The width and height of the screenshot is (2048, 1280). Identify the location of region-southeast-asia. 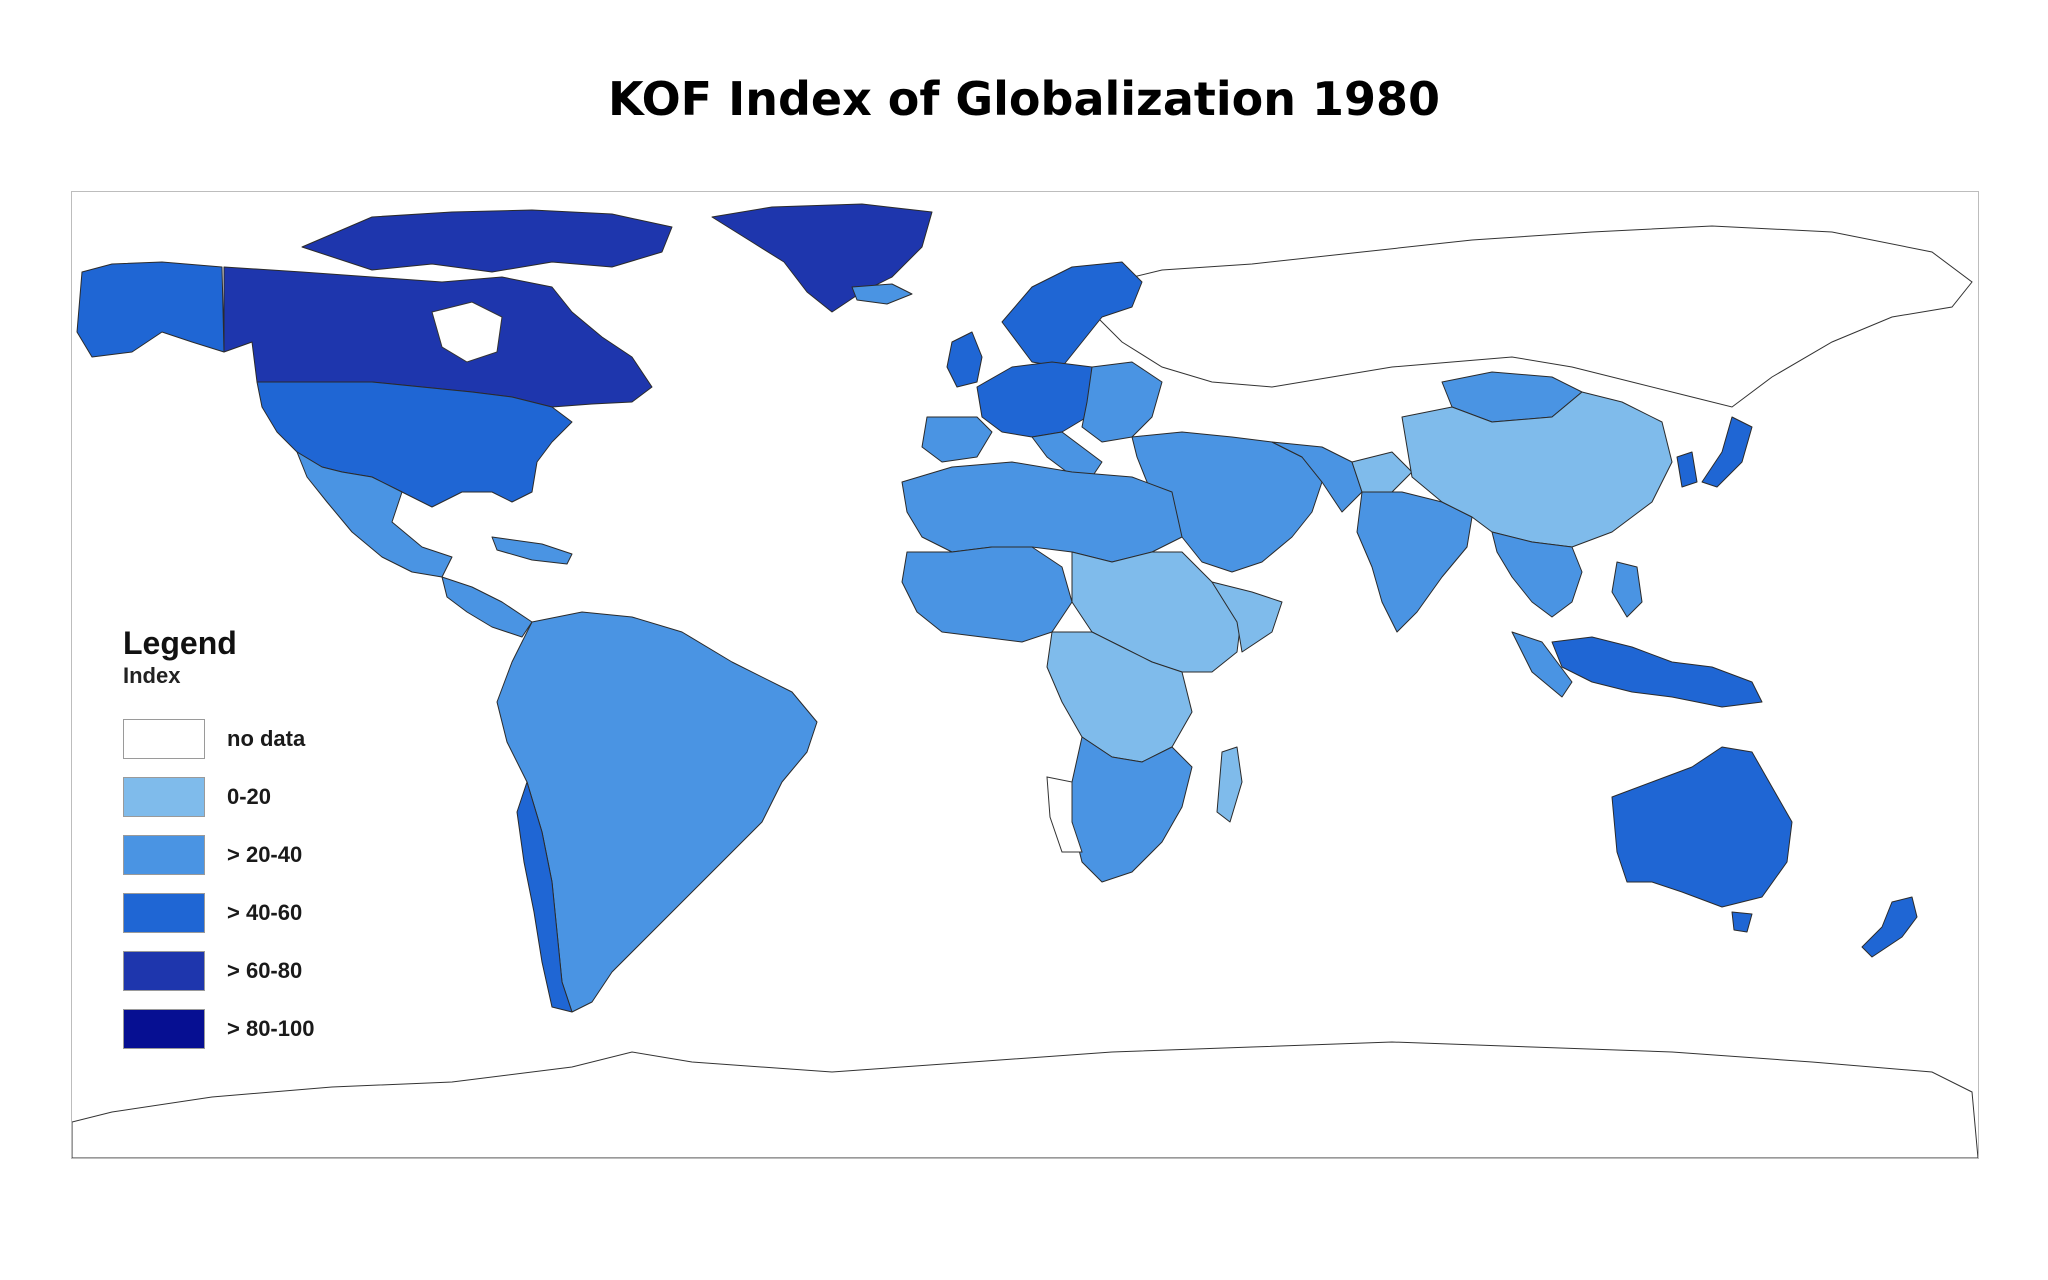
(1537, 574).